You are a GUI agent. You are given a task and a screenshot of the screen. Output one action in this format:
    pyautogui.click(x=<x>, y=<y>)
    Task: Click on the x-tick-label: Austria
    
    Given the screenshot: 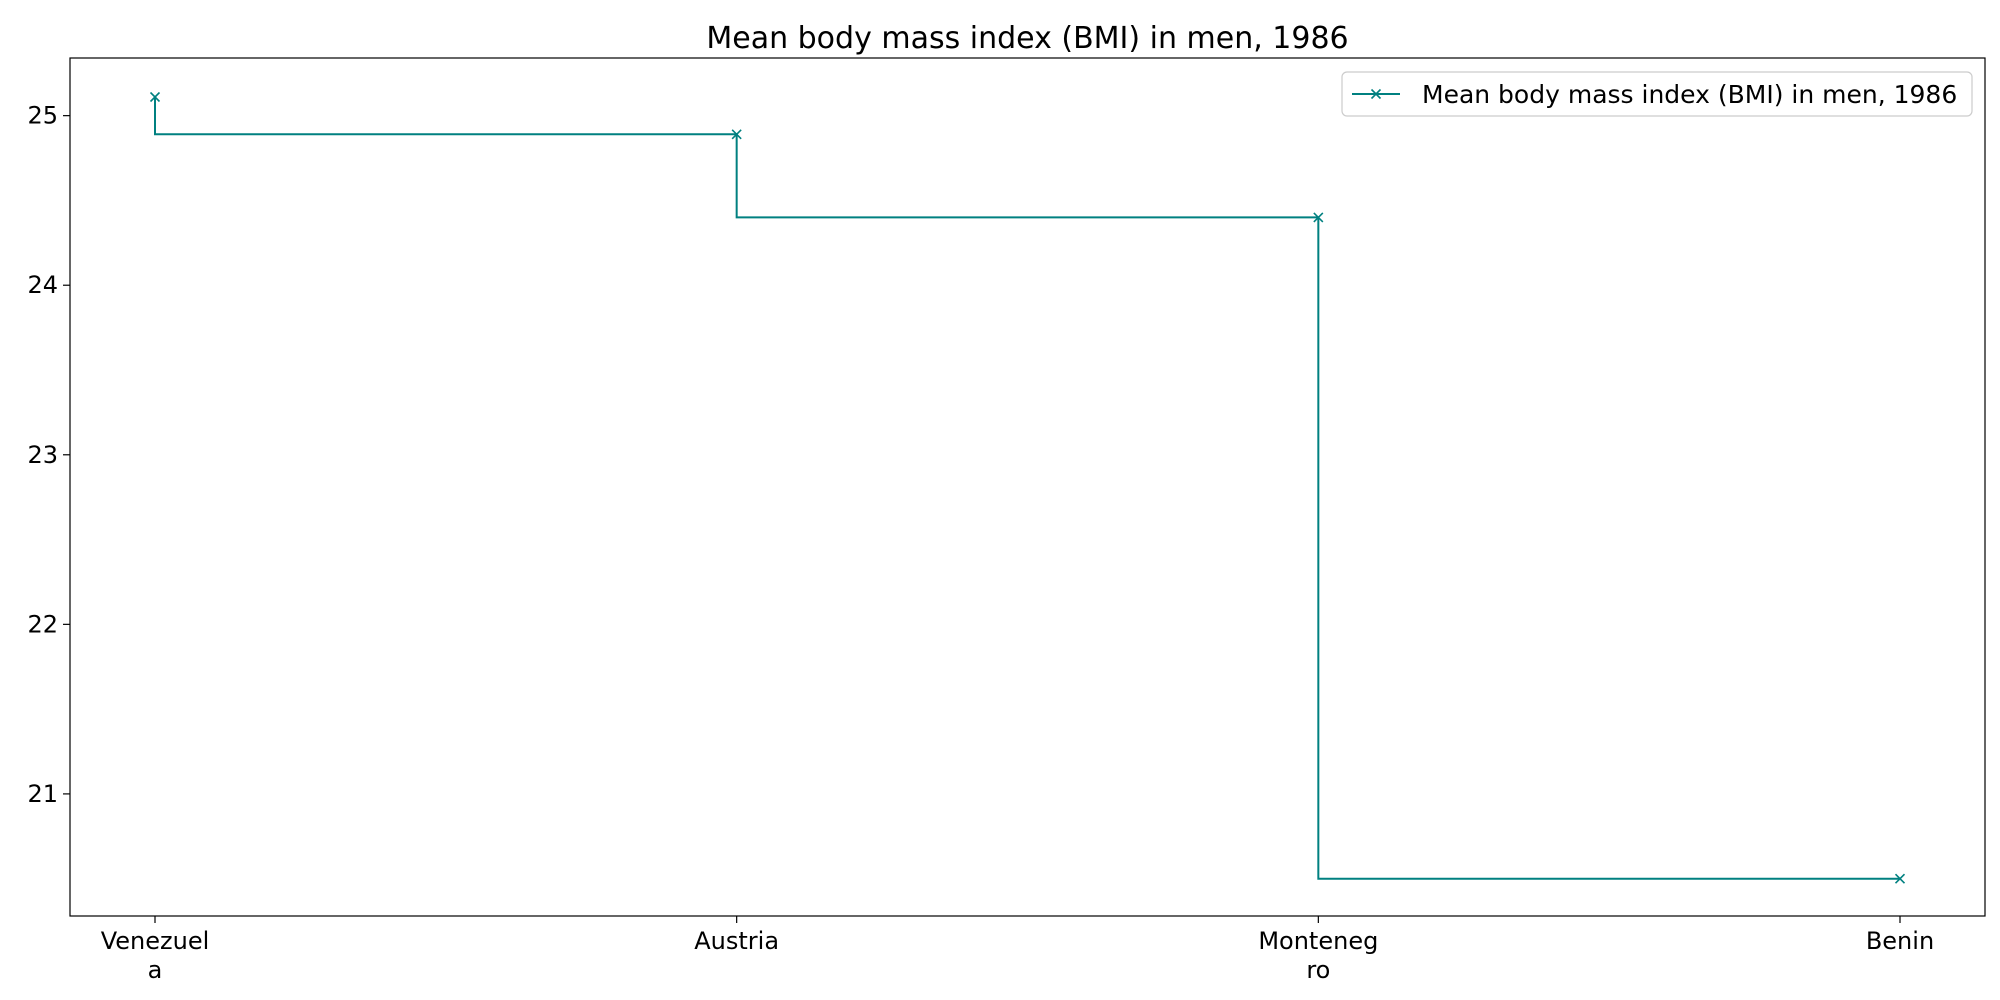 What is the action you would take?
    pyautogui.click(x=736, y=941)
    